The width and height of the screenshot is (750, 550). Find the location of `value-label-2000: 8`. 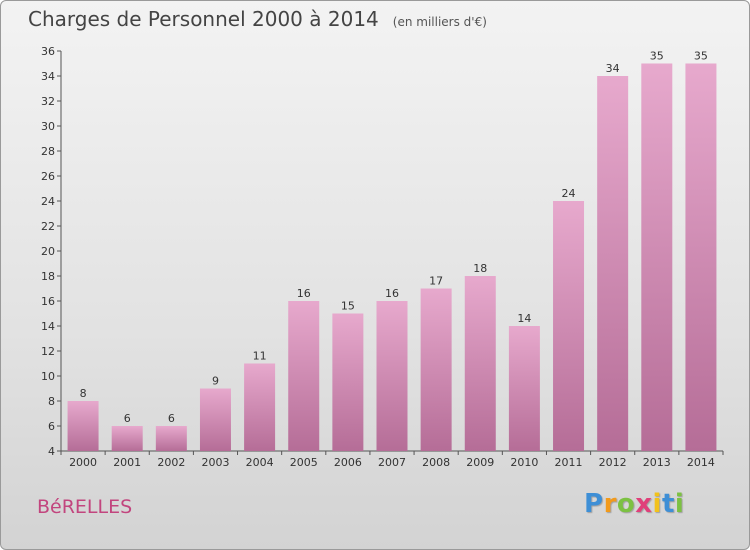

value-label-2000: 8 is located at coordinates (83, 393).